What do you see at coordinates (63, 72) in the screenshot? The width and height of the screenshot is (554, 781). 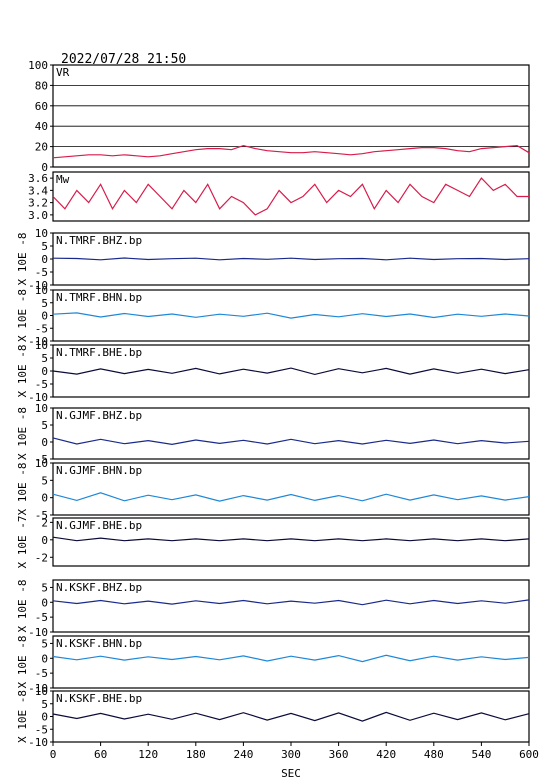 I see `panel-label: VR` at bounding box center [63, 72].